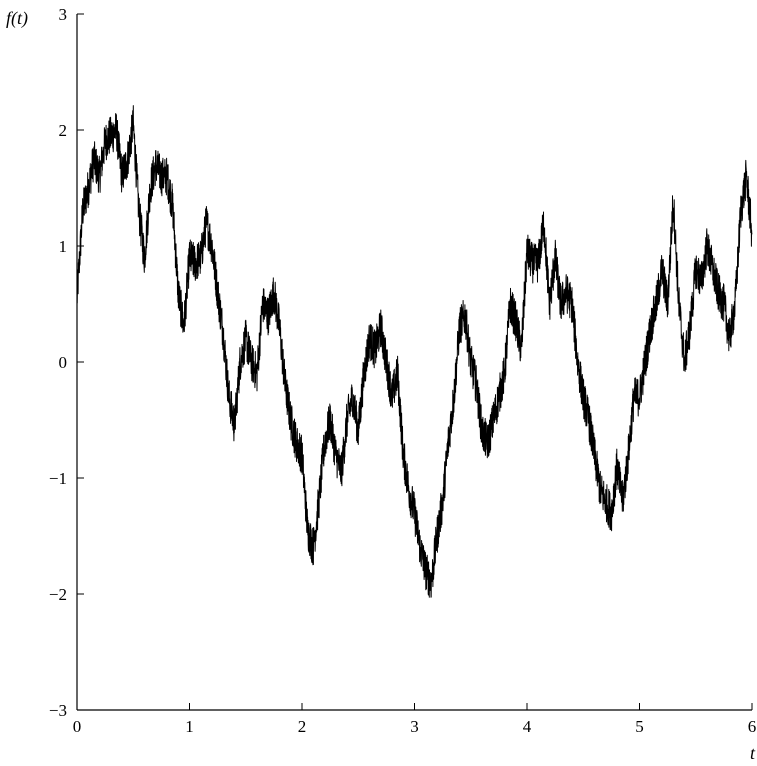  Describe the element at coordinates (753, 753) in the screenshot. I see `x-axis-label: t` at that location.